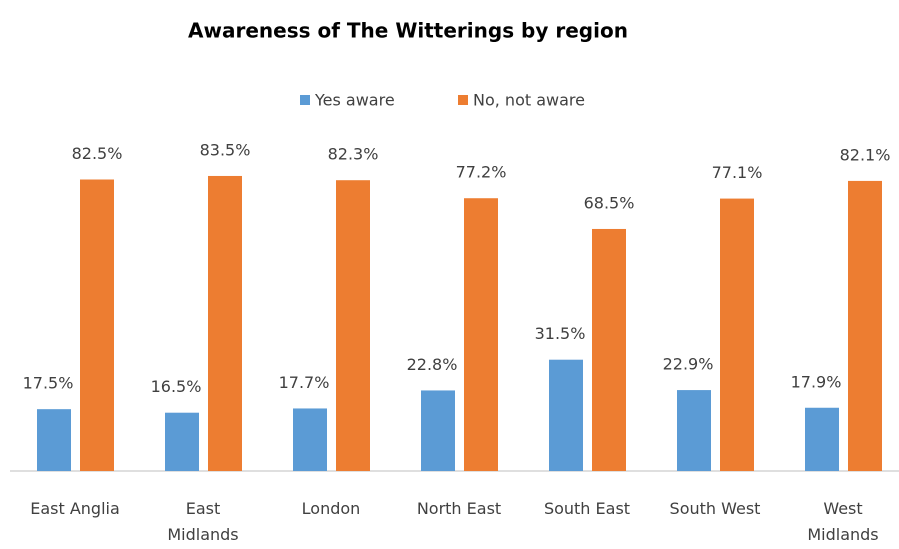  What do you see at coordinates (331, 508) in the screenshot?
I see `x-tick-label: London` at bounding box center [331, 508].